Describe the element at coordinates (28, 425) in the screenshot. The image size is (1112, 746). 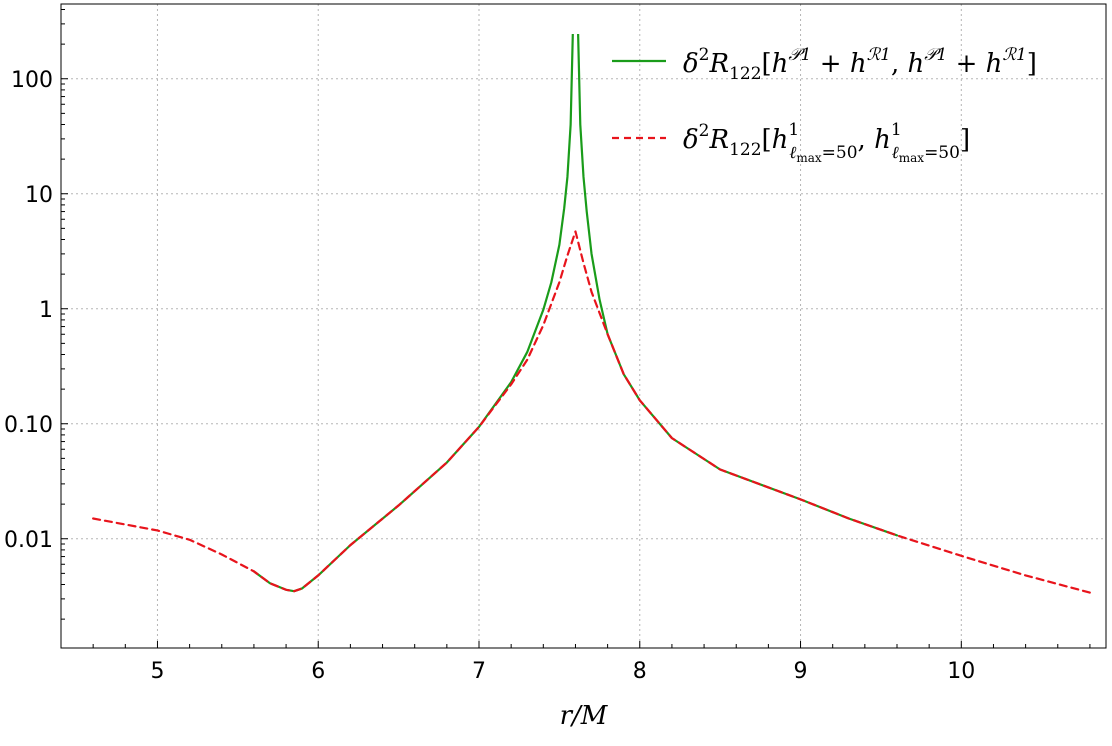
I see `y-tick-label: 0.10` at that location.